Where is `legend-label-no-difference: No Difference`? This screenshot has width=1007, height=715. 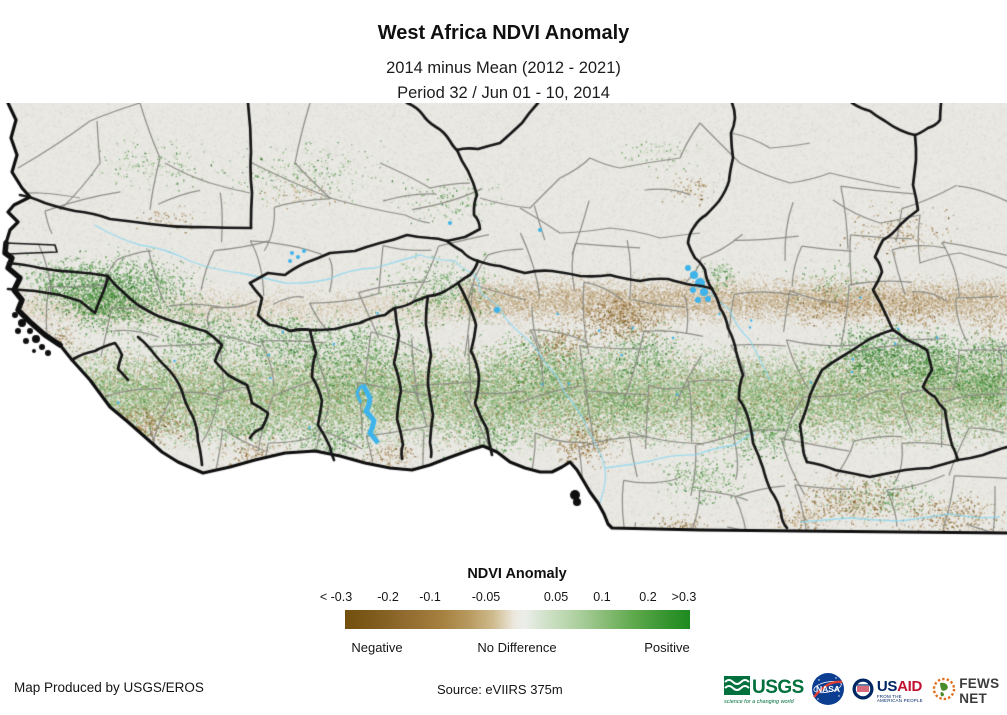 legend-label-no-difference: No Difference is located at coordinates (517, 647).